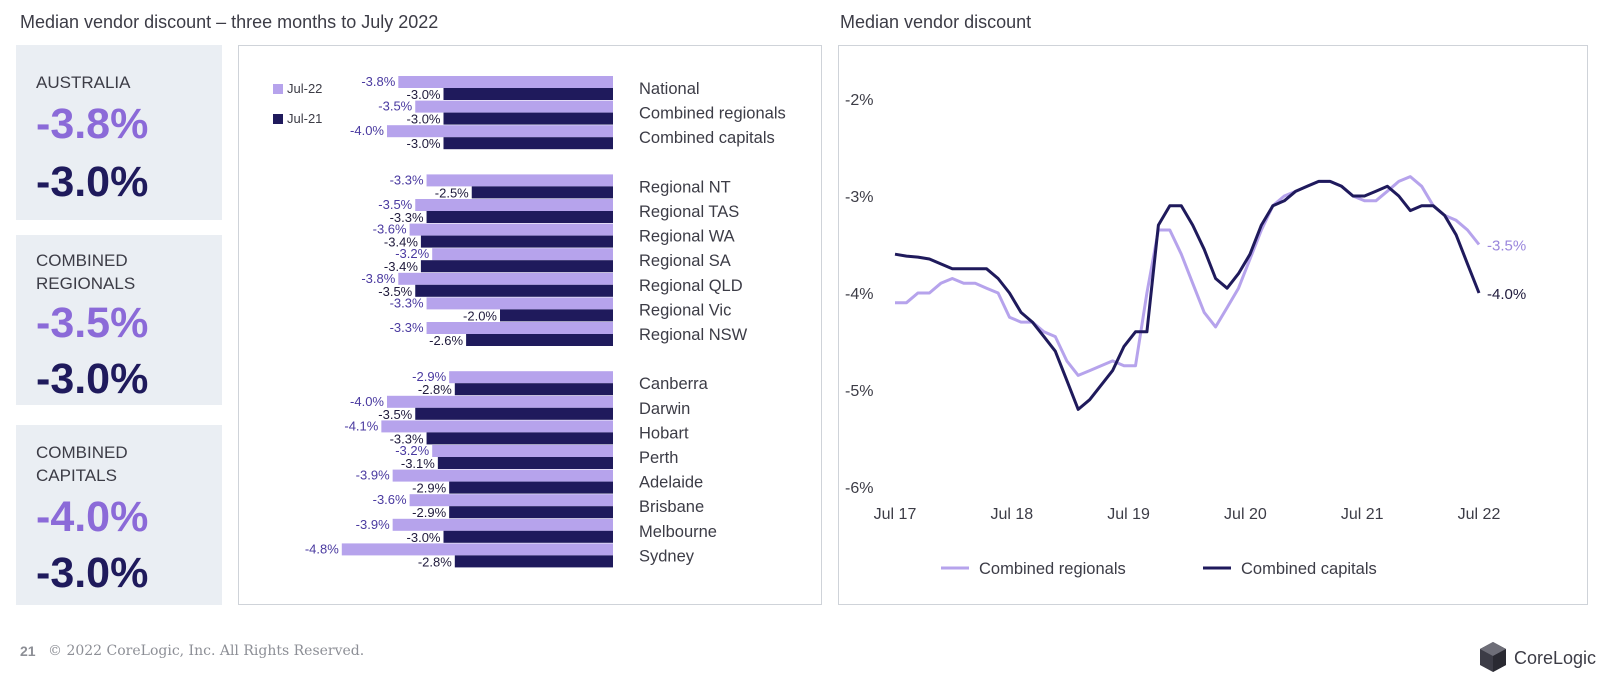 This screenshot has width=1600, height=689. What do you see at coordinates (936, 22) in the screenshot?
I see `right-chart-title: Median vendor discount` at bounding box center [936, 22].